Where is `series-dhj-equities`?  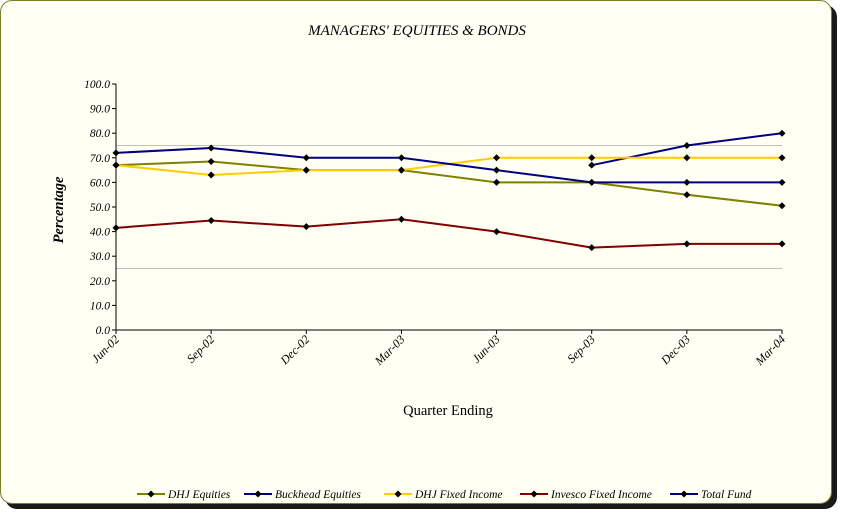 series-dhj-equities is located at coordinates (449, 183).